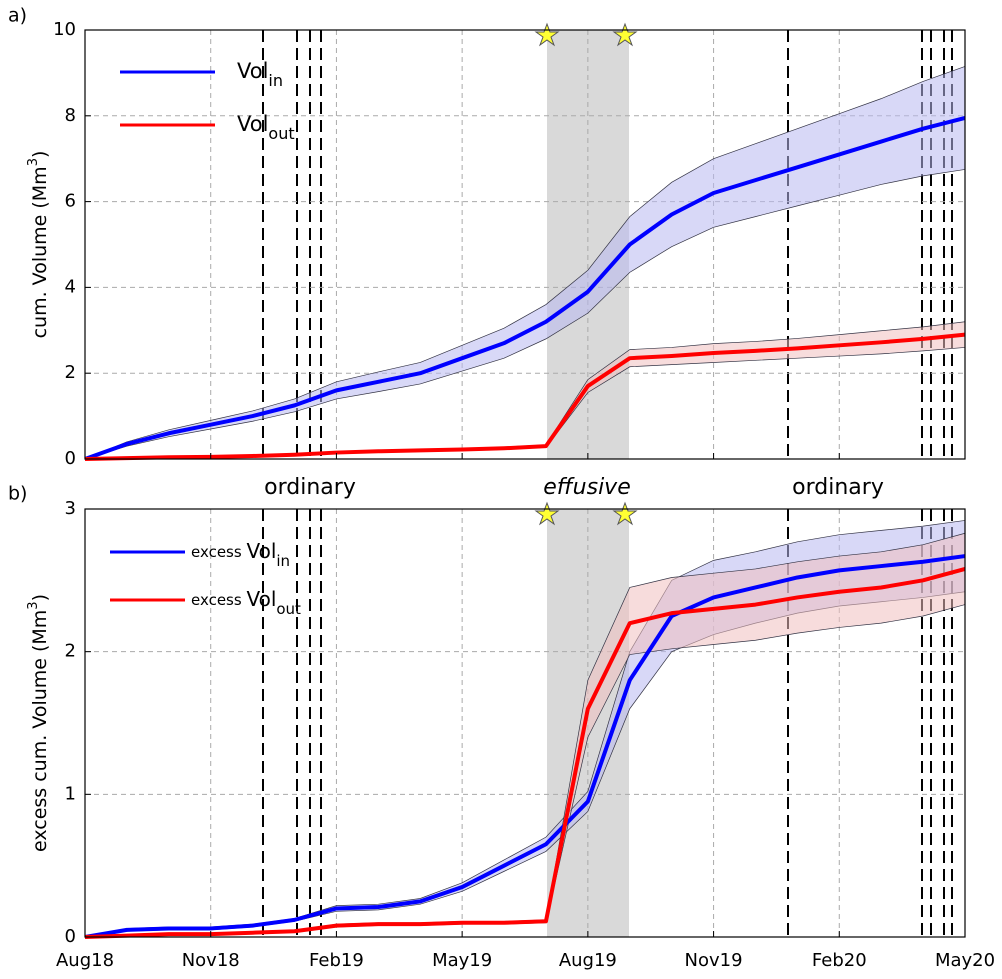  What do you see at coordinates (462, 960) in the screenshot?
I see `x-tick-label: May19` at bounding box center [462, 960].